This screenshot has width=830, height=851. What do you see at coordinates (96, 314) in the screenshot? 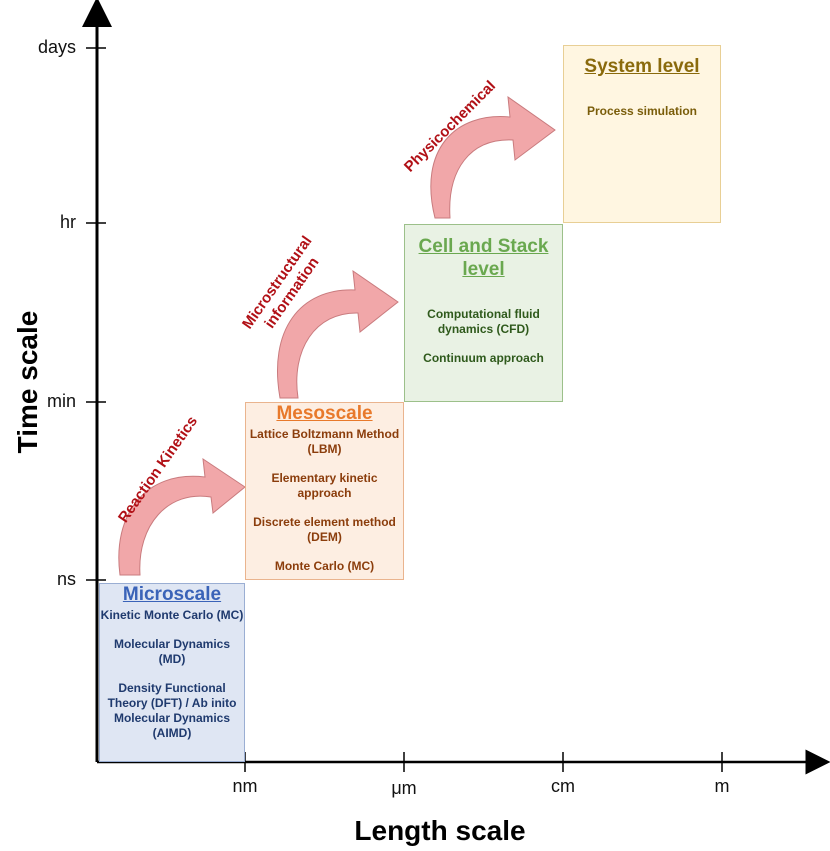
I see `y-tick-marks` at bounding box center [96, 314].